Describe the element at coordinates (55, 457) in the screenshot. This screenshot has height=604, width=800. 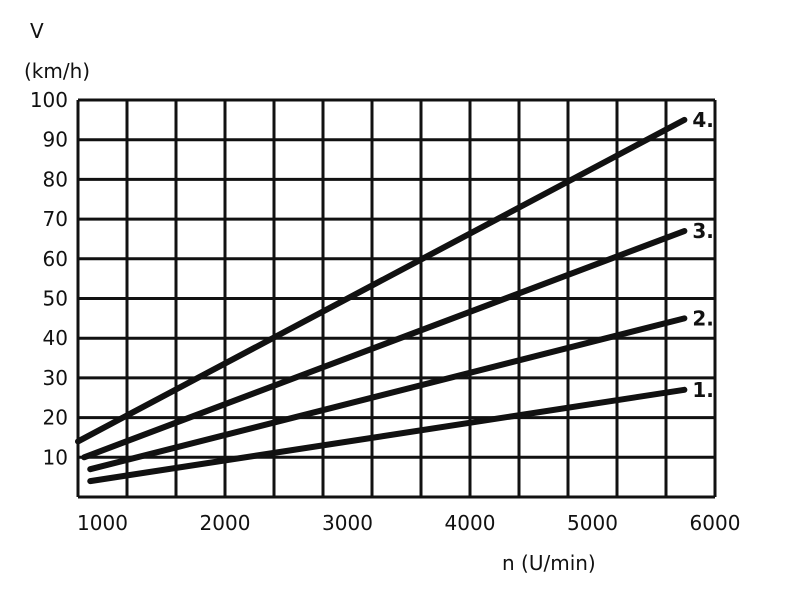
I see `y-tick-label: 10` at that location.